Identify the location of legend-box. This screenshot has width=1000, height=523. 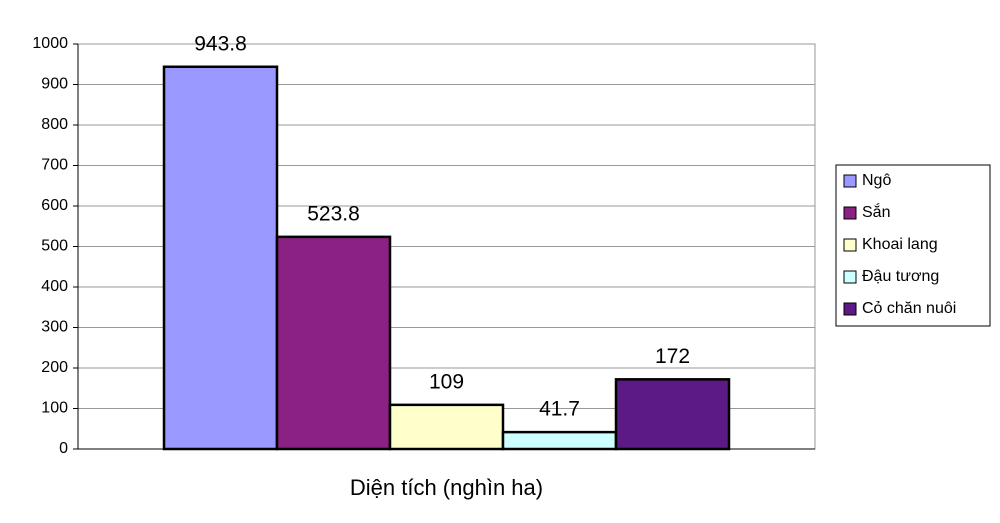
(913, 245).